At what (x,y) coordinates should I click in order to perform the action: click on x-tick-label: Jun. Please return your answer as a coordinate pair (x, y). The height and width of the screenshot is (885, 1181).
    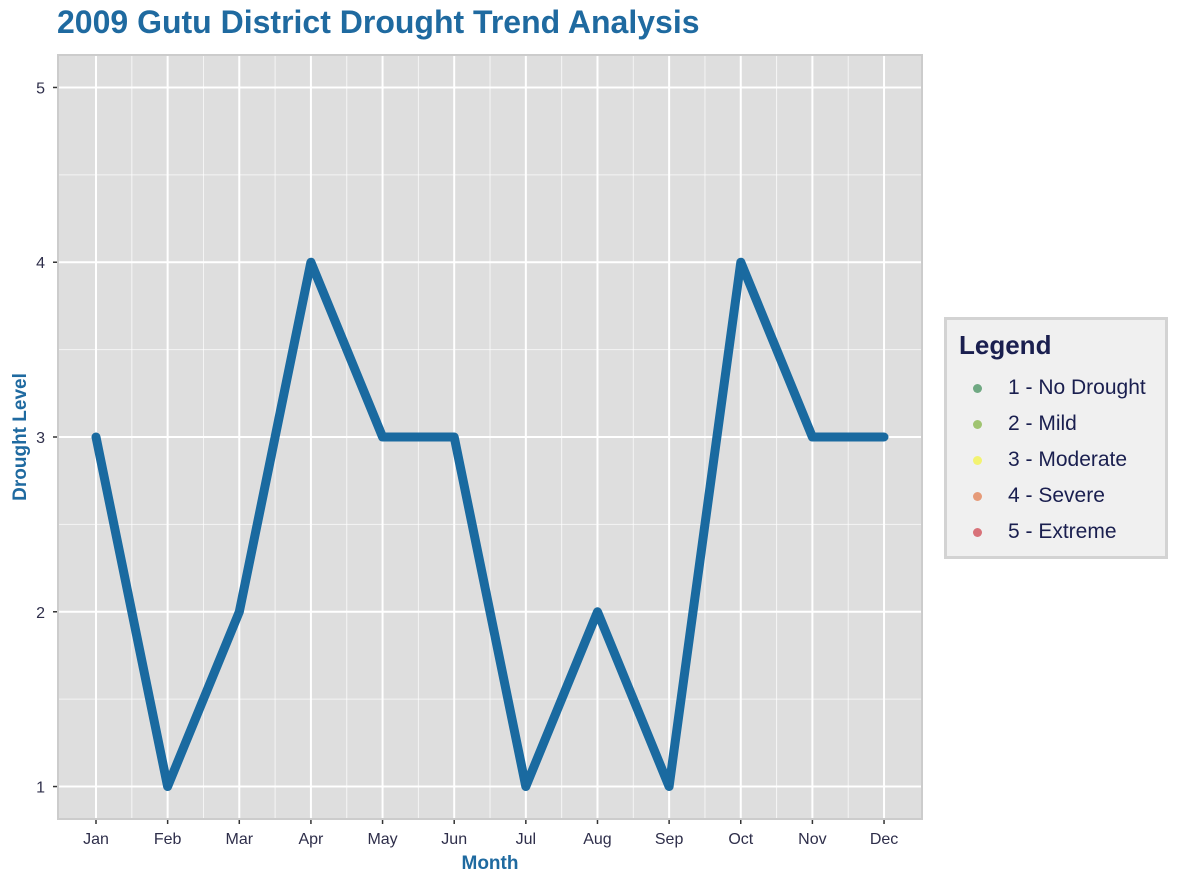
    Looking at the image, I should click on (454, 839).